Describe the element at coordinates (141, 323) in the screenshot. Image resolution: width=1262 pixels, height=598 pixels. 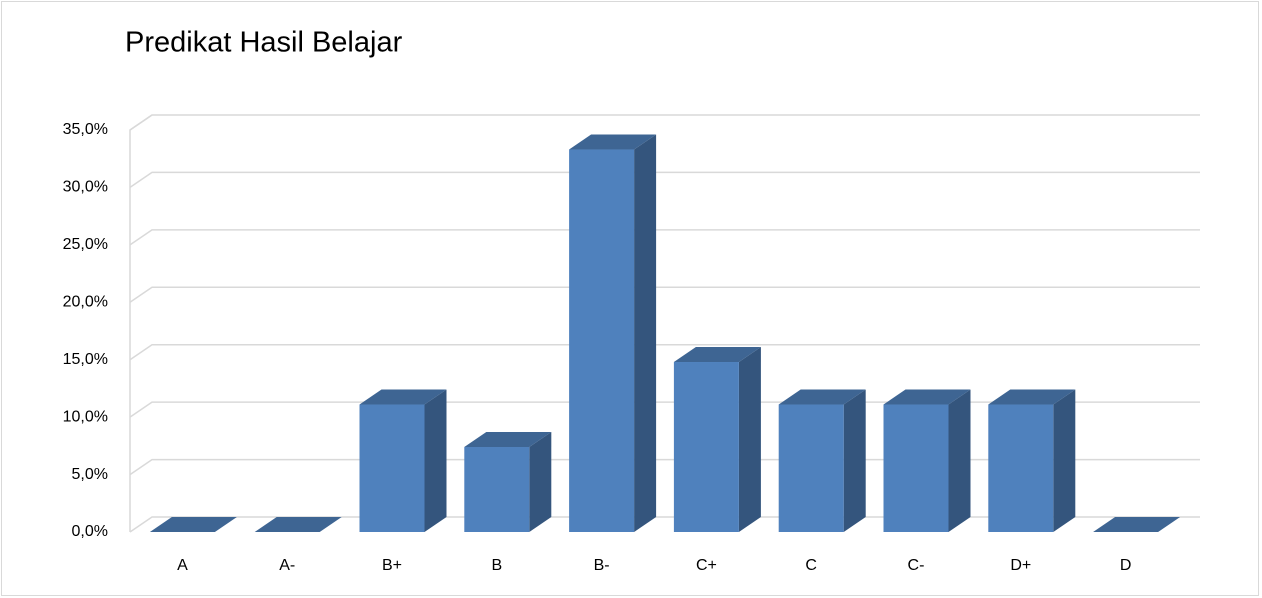
I see `axis-wall` at that location.